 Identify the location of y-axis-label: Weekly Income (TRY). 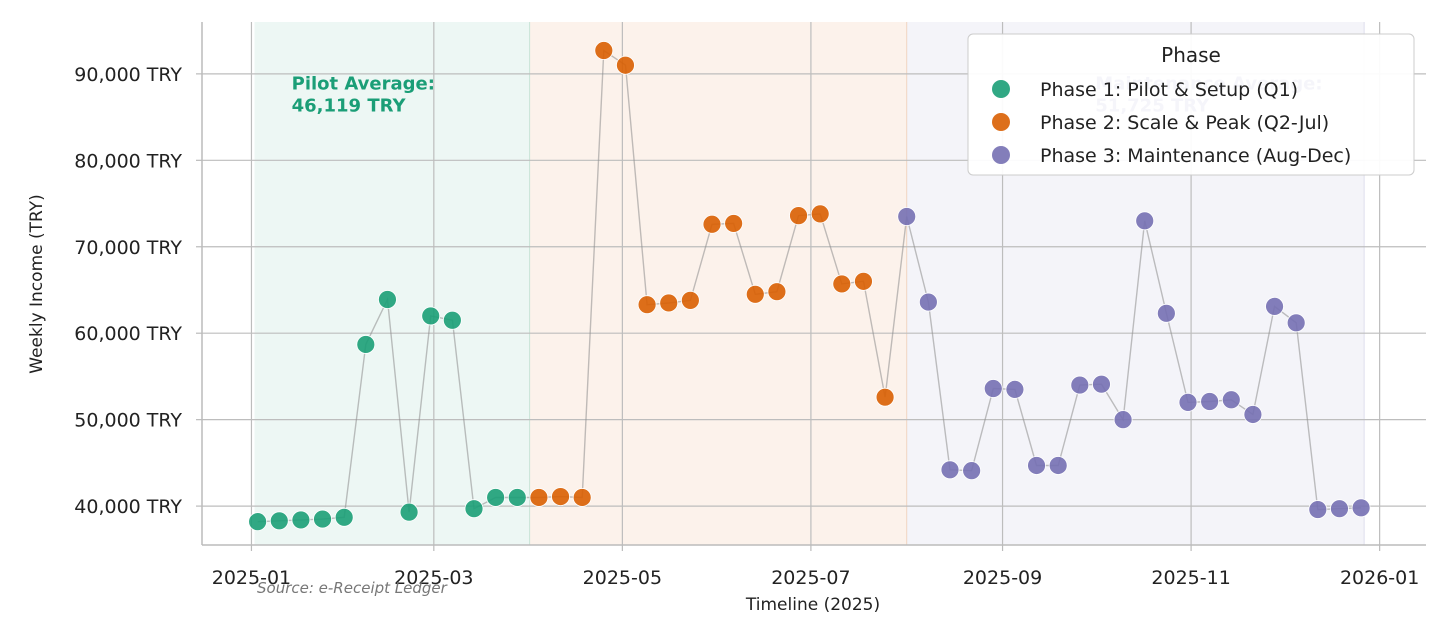
(37, 283).